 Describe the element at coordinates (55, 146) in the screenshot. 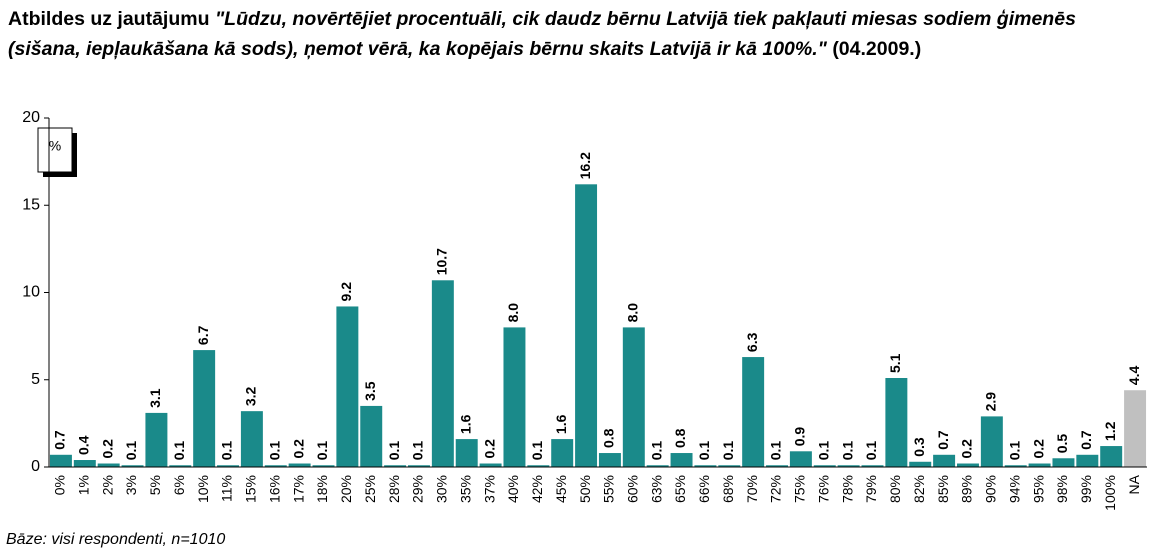

I see `y-unit: %` at that location.